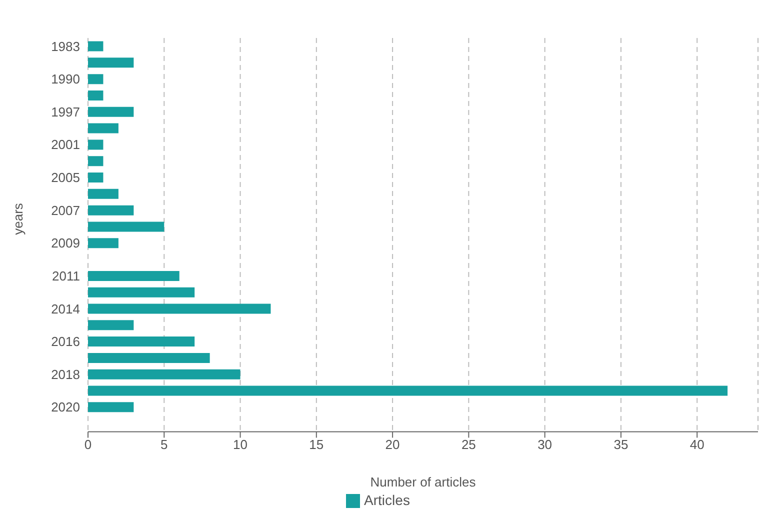  What do you see at coordinates (392, 444) in the screenshot?
I see `x-tick-label: 20` at bounding box center [392, 444].